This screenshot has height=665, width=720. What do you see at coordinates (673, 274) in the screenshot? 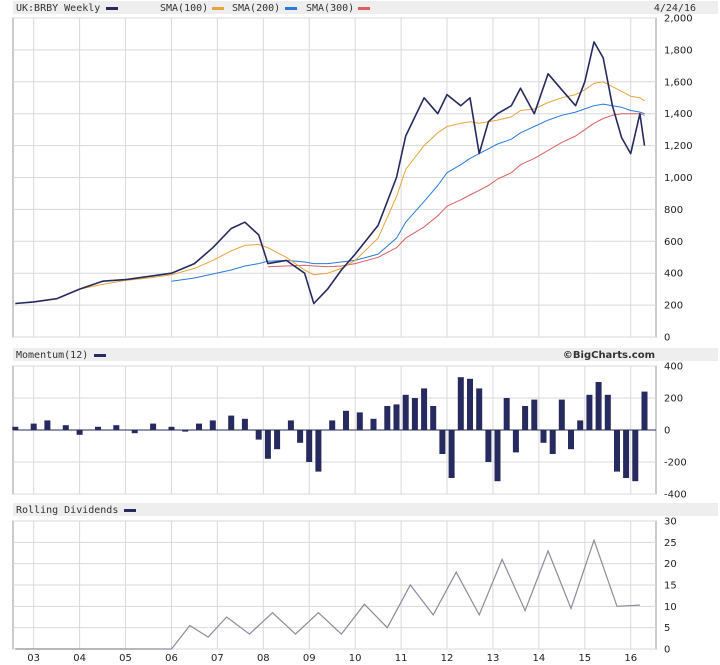
I see `price-y-tick-label: 400` at bounding box center [673, 274].